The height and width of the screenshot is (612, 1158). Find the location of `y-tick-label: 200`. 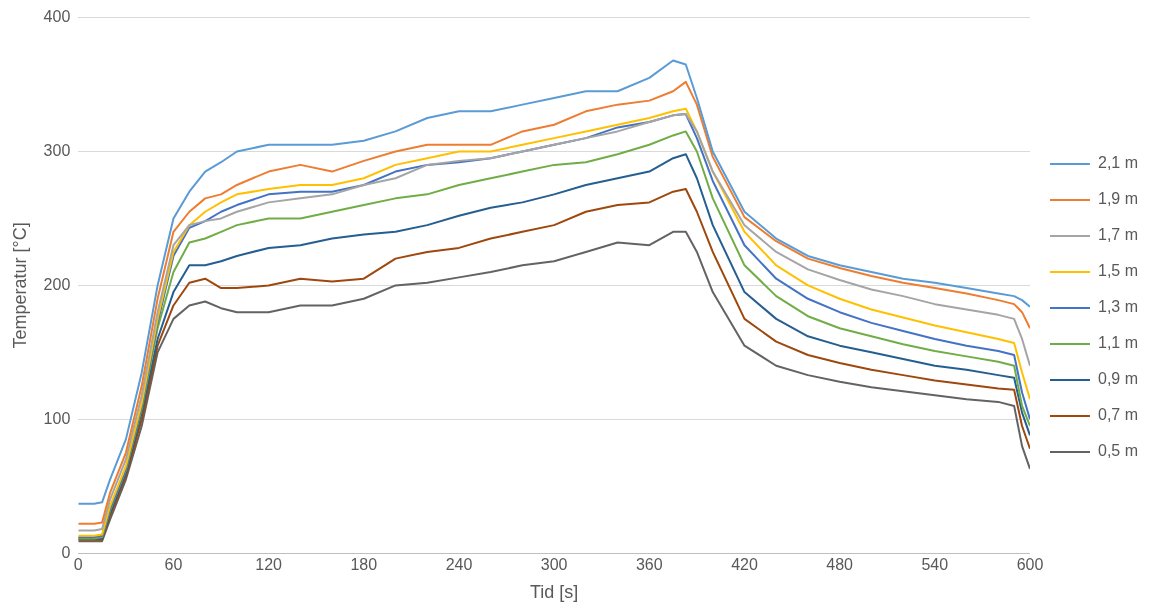

y-tick-label: 200 is located at coordinates (57, 284).